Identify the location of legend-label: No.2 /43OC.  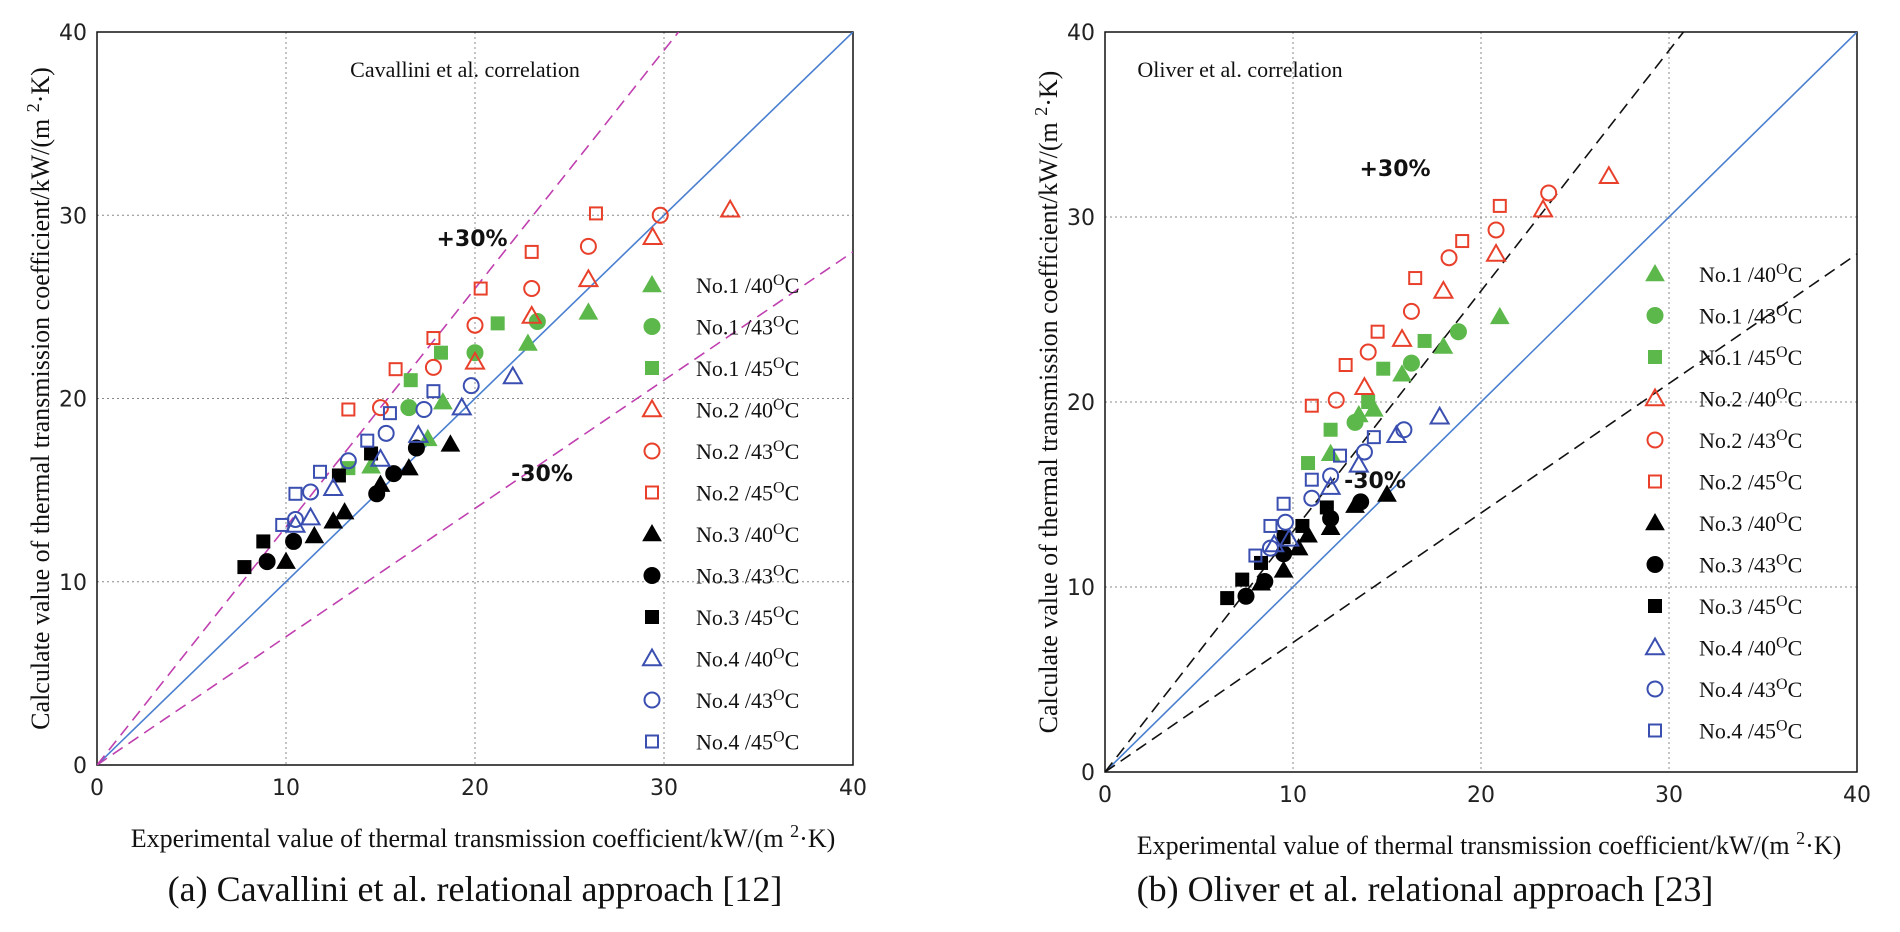
(747, 451).